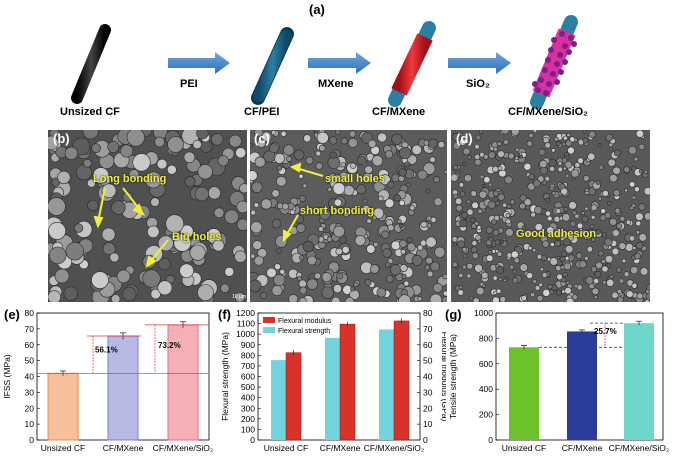 Image resolution: width=677 pixels, height=461 pixels. Describe the element at coordinates (30, 377) in the screenshot. I see `y-tick-label-4: 40` at that location.